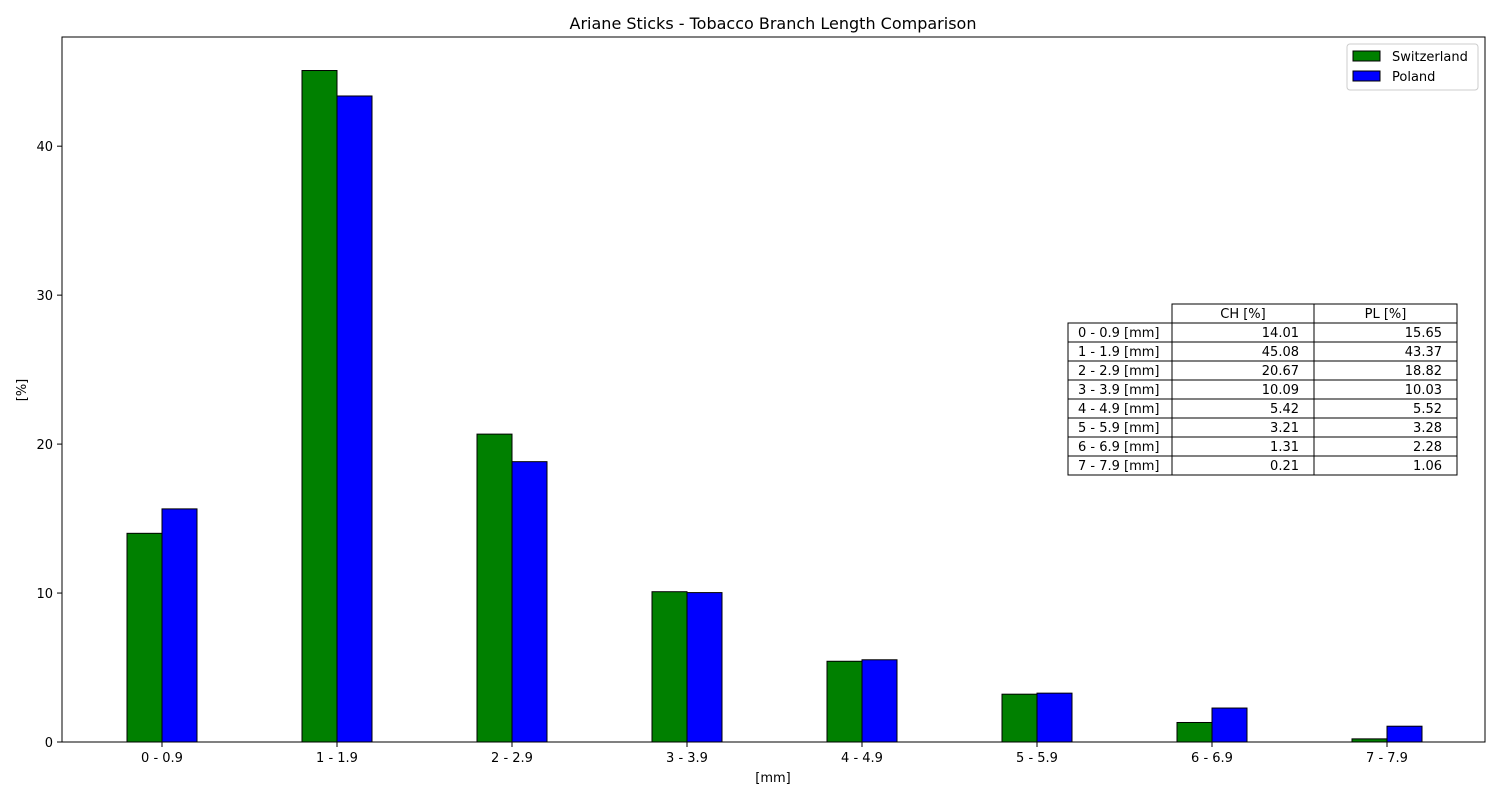  Describe the element at coordinates (1427, 428) in the screenshot. I see `table-cell-value: 3.28` at that location.